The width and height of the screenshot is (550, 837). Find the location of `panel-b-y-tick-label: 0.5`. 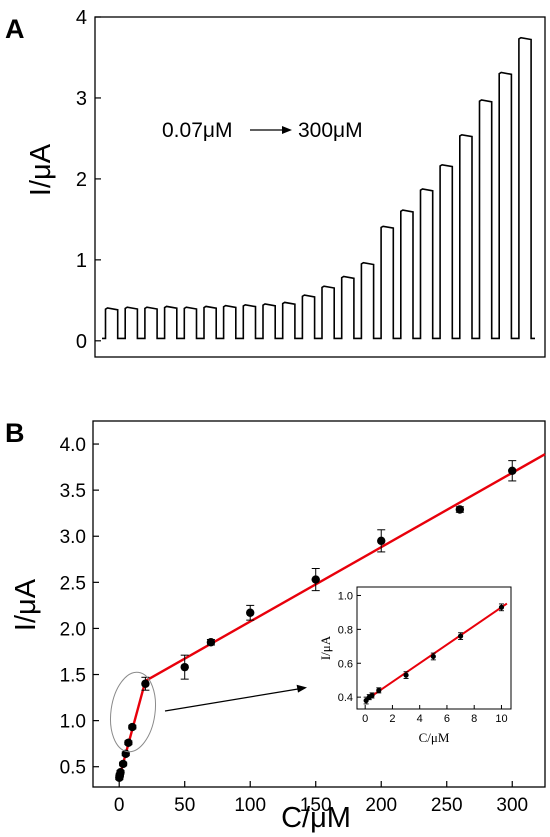

panel-b-y-tick-label: 0.5 is located at coordinates (73, 768).